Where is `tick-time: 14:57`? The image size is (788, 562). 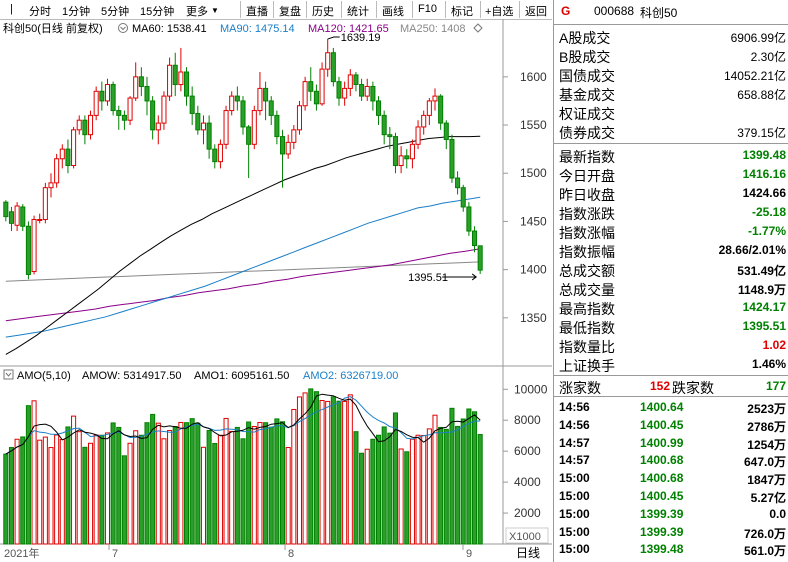
tick-time: 14:57 is located at coordinates (574, 442).